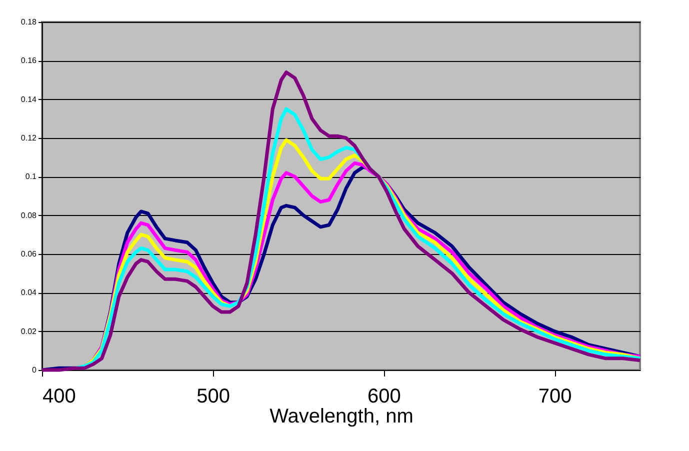 The image size is (689, 451). Describe the element at coordinates (29, 22) in the screenshot. I see `y-tick-label: 0.18` at that location.